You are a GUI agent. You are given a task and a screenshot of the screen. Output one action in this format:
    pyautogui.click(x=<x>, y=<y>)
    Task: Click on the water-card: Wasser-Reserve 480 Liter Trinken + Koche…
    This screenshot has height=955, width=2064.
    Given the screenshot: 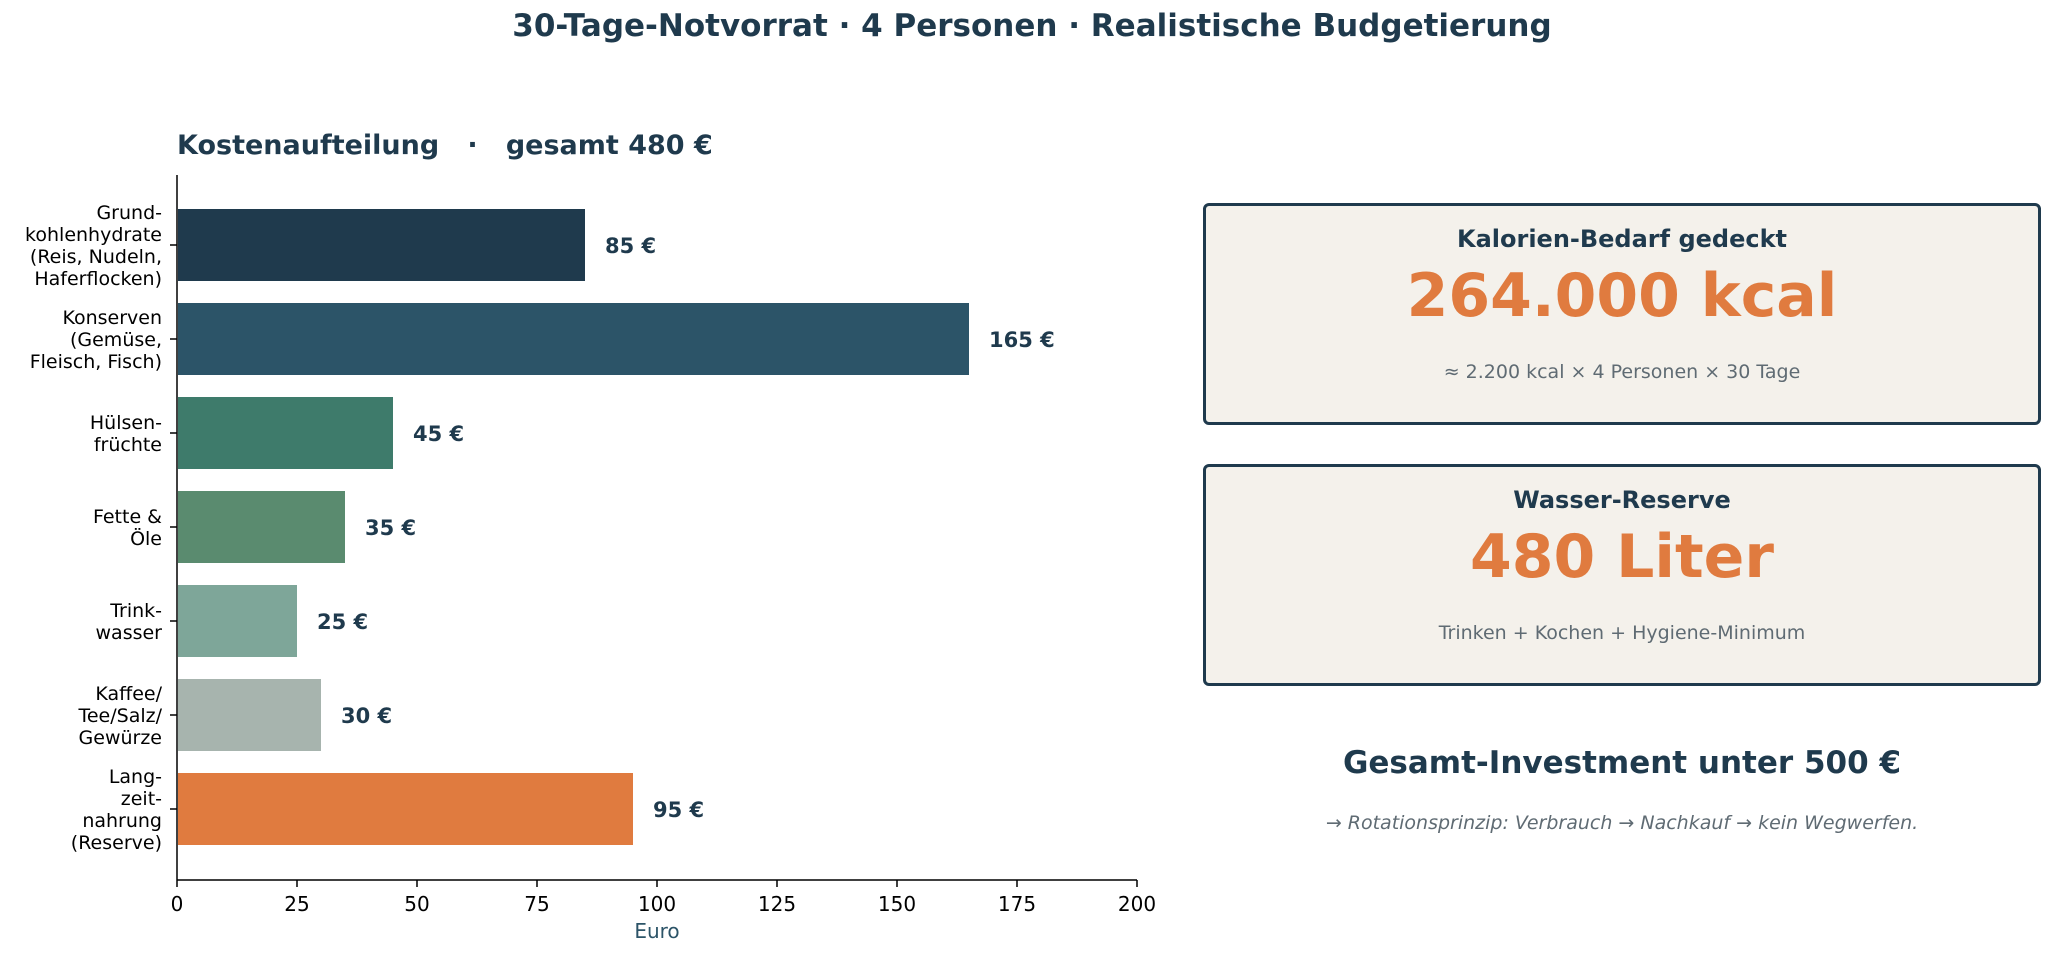 What is the action you would take?
    pyautogui.click(x=1622, y=575)
    